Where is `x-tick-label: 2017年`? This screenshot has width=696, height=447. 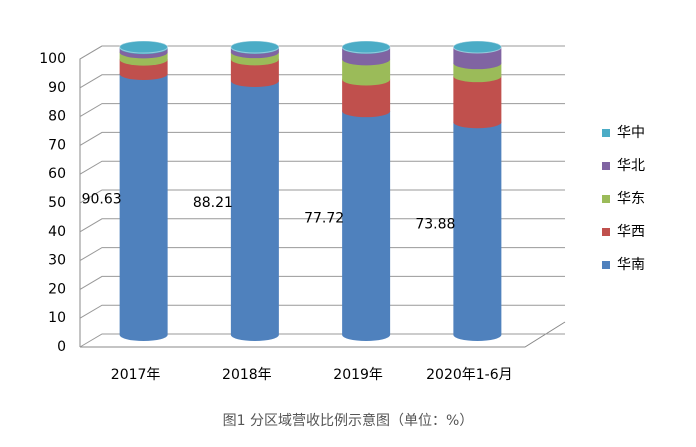 x-tick-label: 2017年 is located at coordinates (136, 375).